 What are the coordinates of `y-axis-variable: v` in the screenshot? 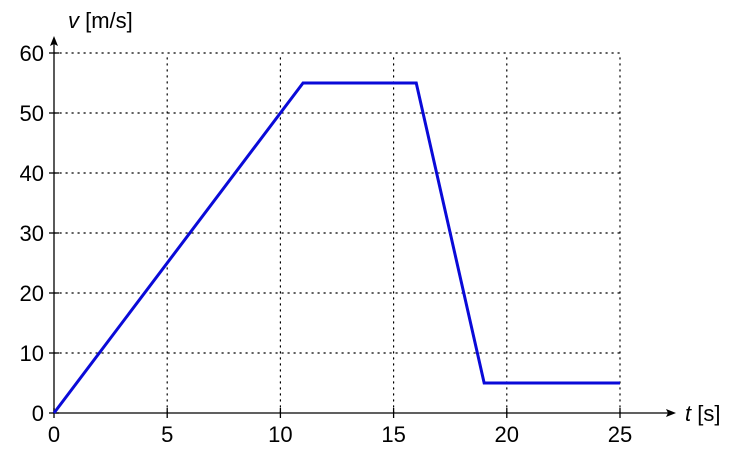 It's located at (74, 20).